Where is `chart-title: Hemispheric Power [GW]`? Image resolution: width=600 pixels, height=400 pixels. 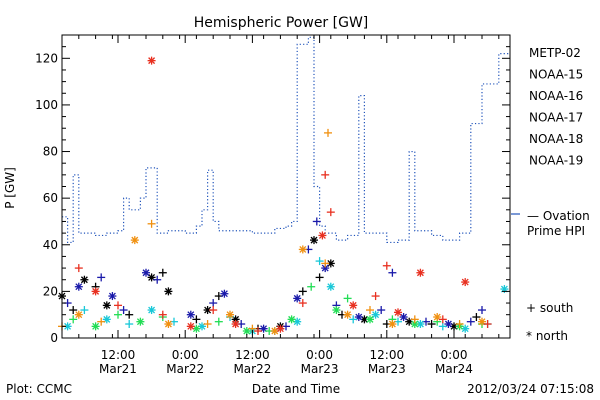 chart-title: Hemispheric Power [GW] is located at coordinates (281, 23).